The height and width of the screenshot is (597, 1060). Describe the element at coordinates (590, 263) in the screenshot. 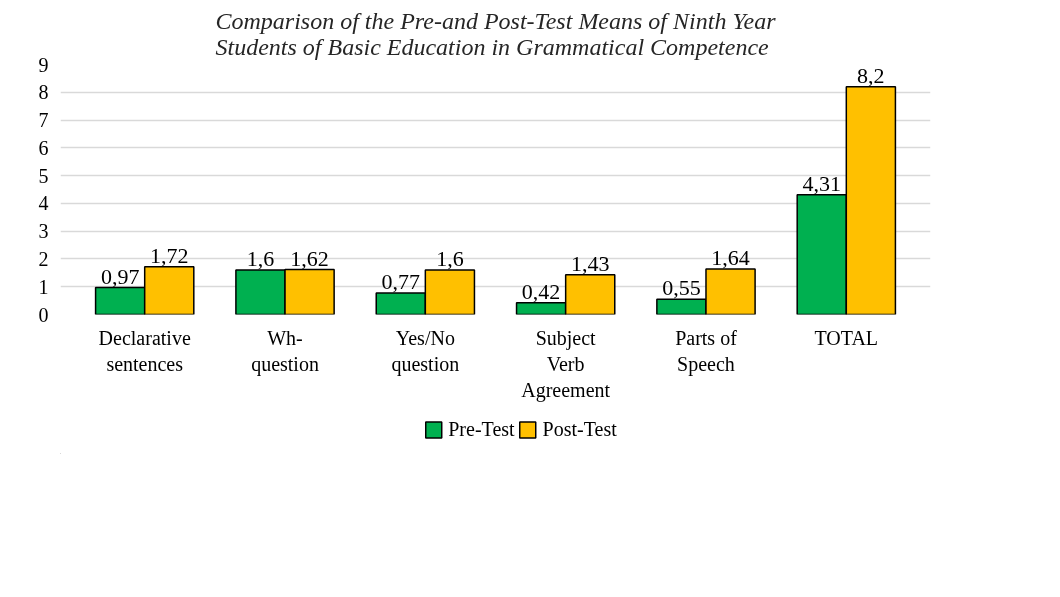

I see `data-label: 1,43` at that location.